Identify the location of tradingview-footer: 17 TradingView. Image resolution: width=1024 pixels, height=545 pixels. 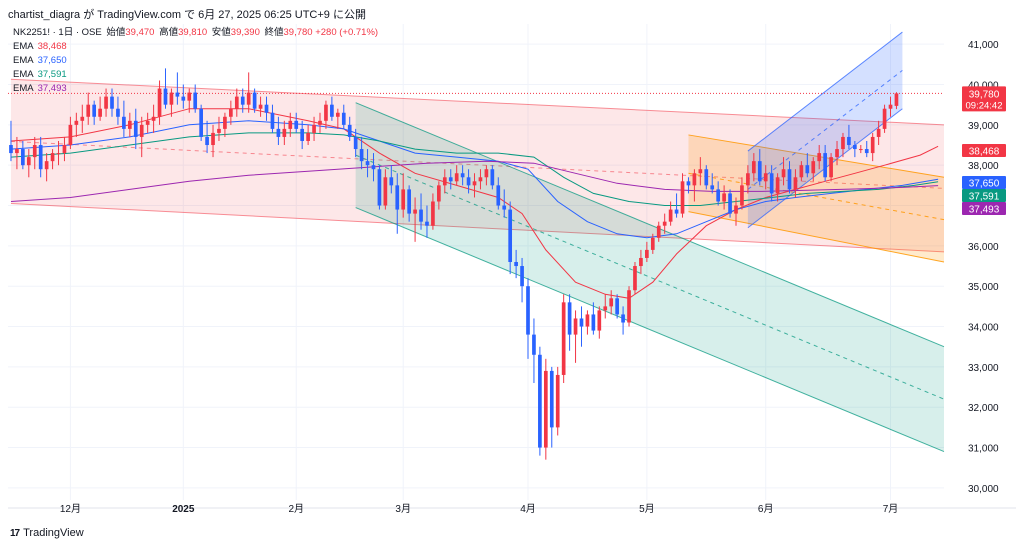
(47, 533).